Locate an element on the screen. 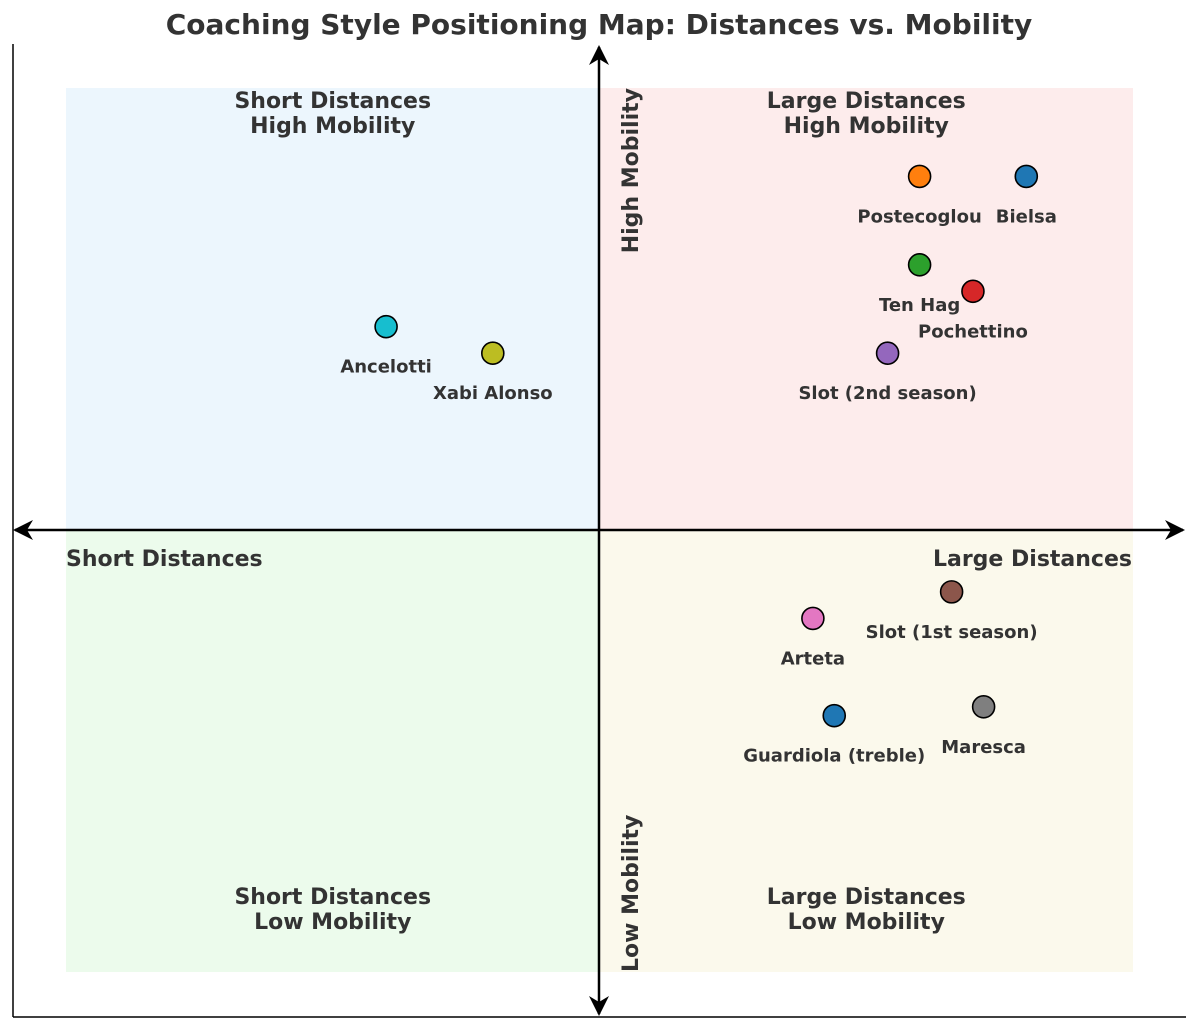  point-guardiola-treble is located at coordinates (834, 715).